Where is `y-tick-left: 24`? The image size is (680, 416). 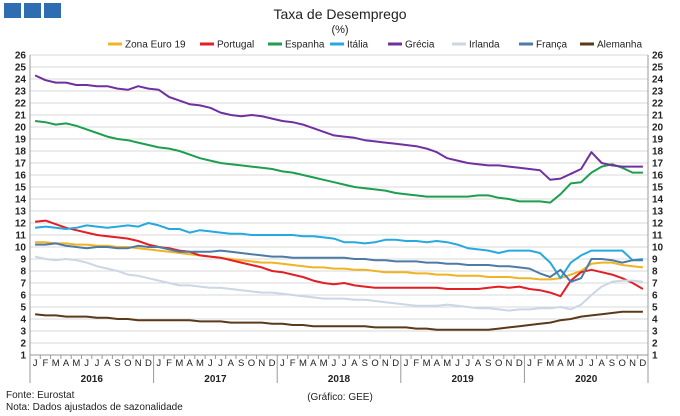 y-tick-left: 24 is located at coordinates (21, 80).